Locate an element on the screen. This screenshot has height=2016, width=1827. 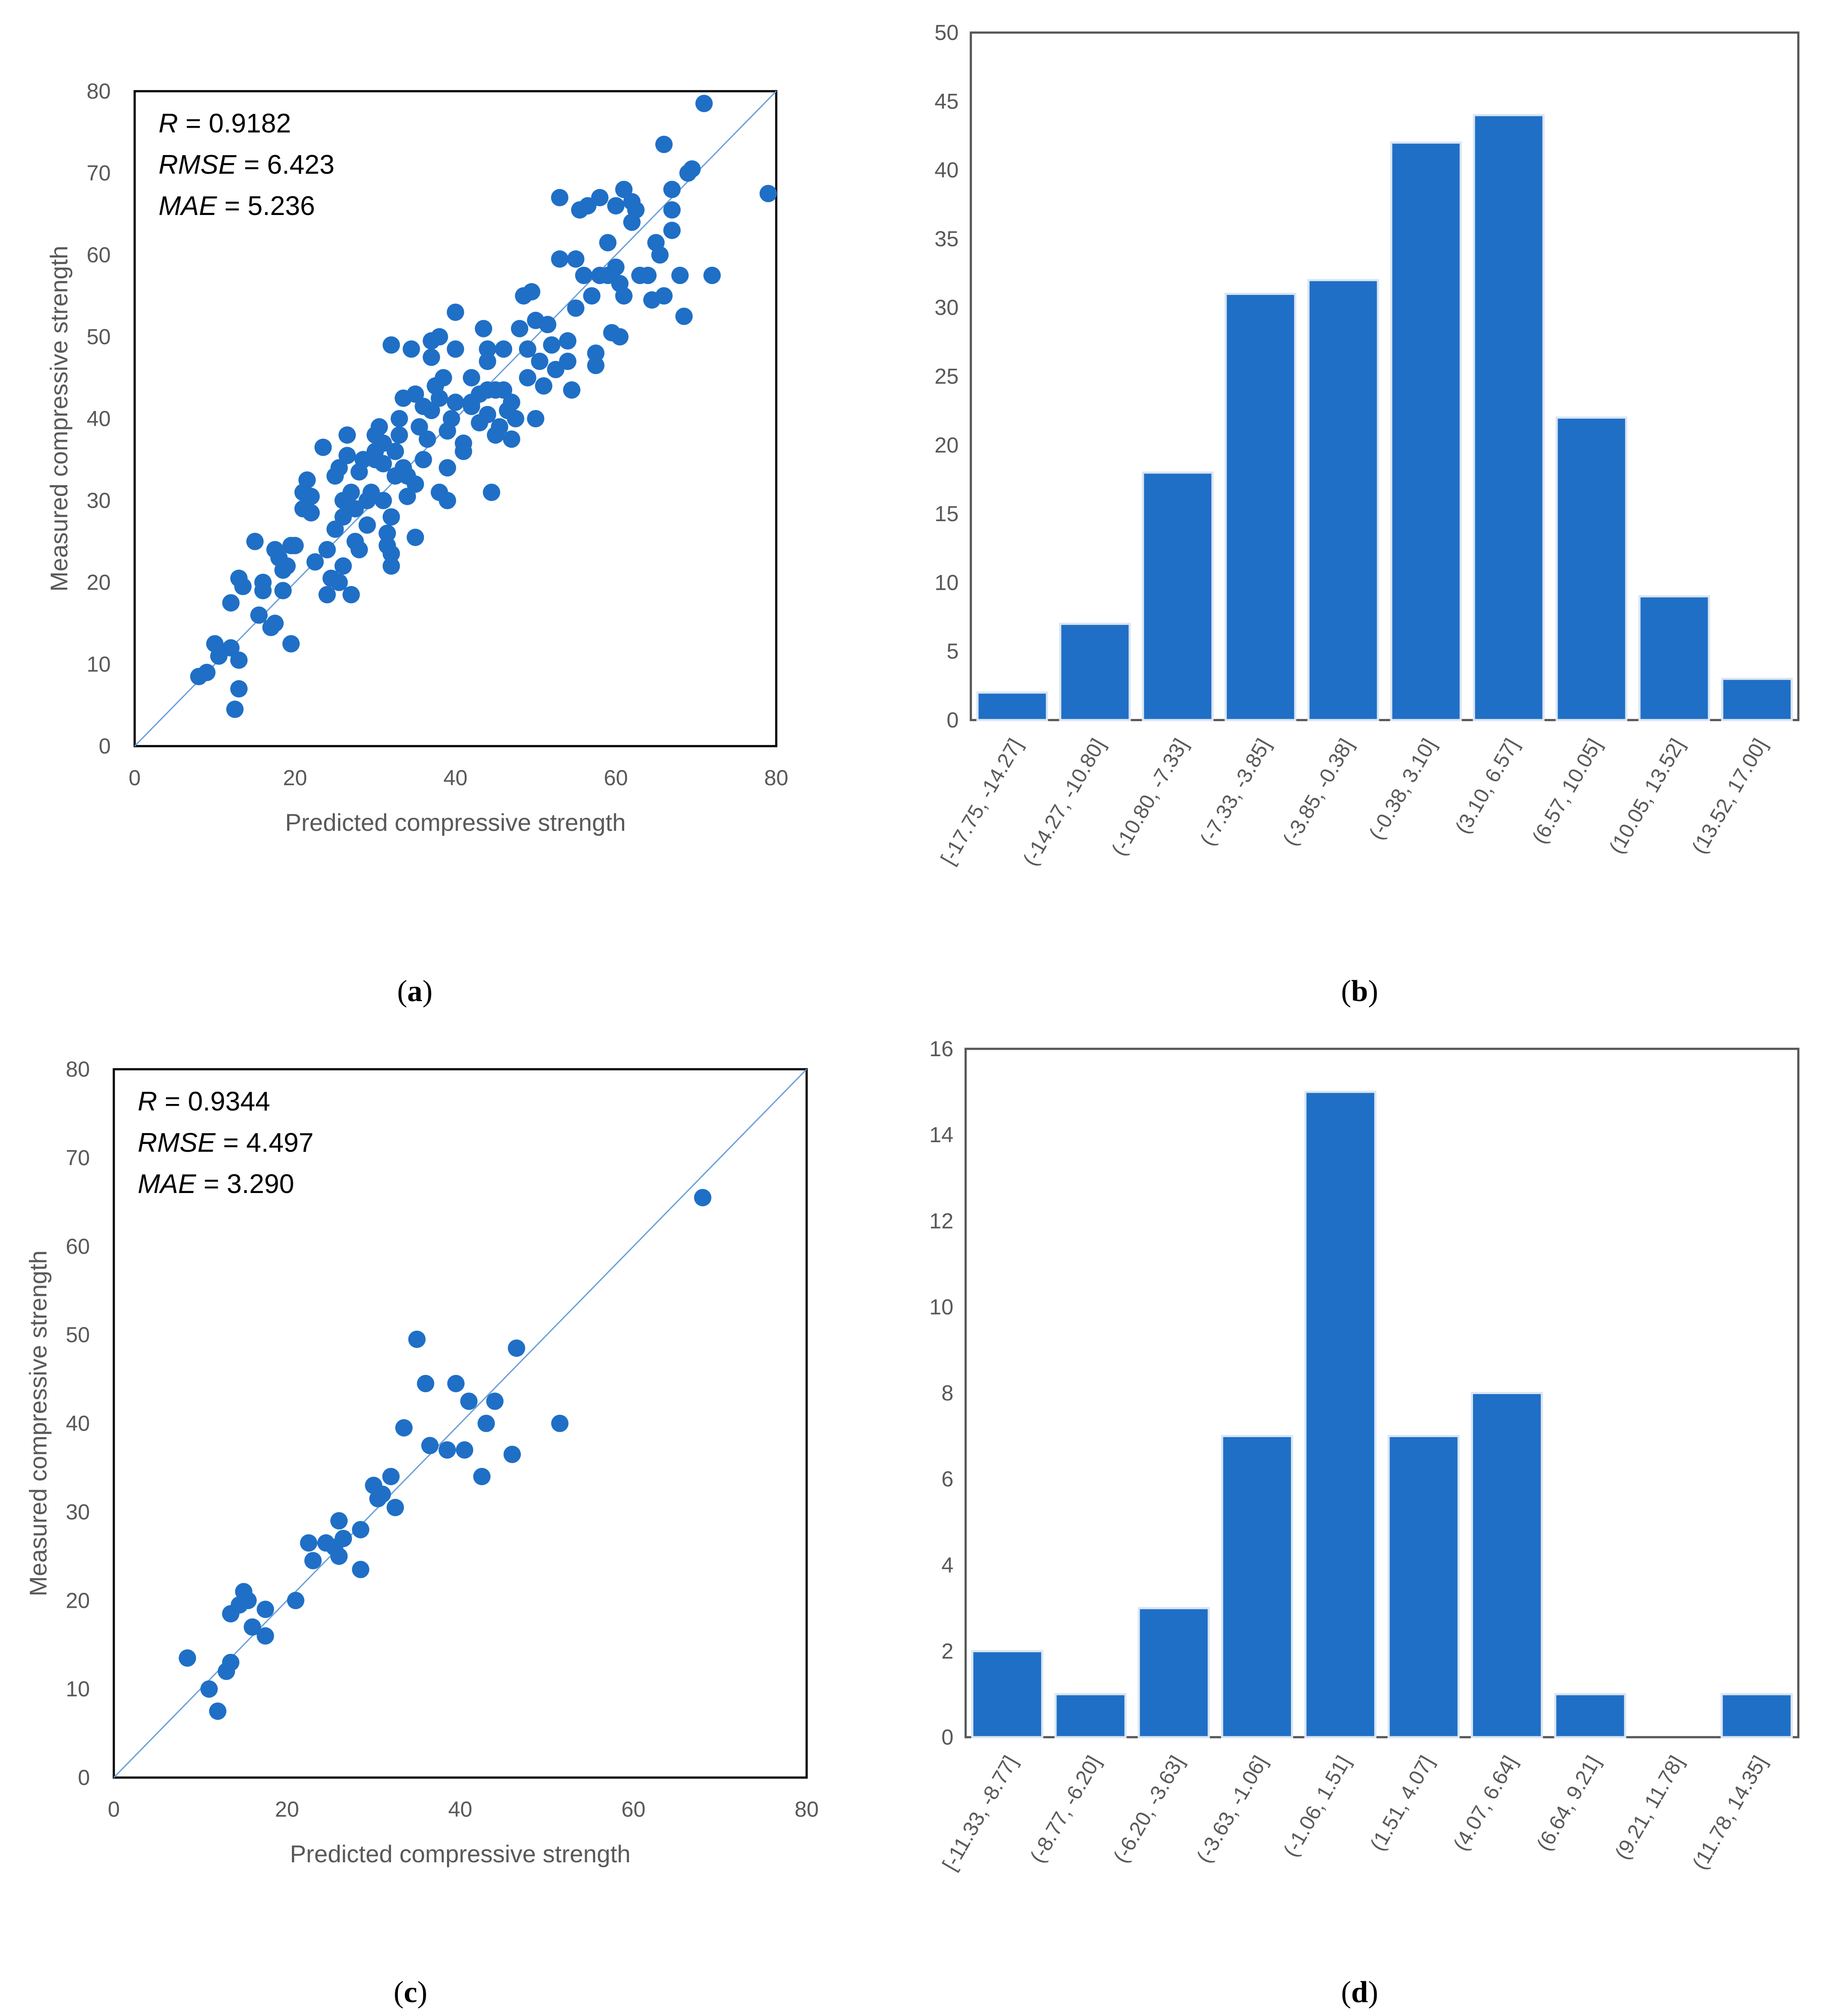
stat-r: R = 0.9182 is located at coordinates (225, 124).